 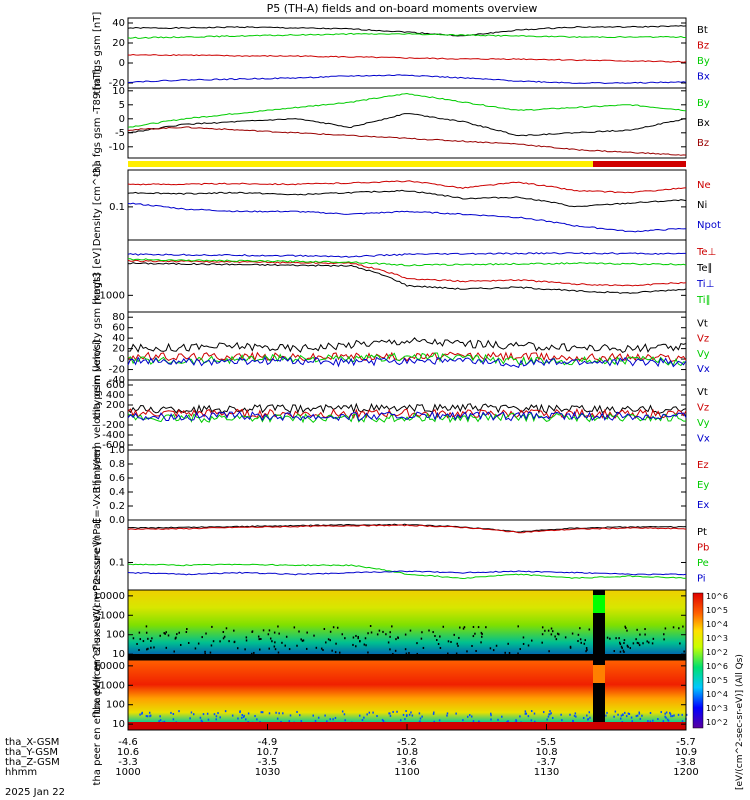 I want to click on y-tick-label: 10000, so click(x=109, y=666).